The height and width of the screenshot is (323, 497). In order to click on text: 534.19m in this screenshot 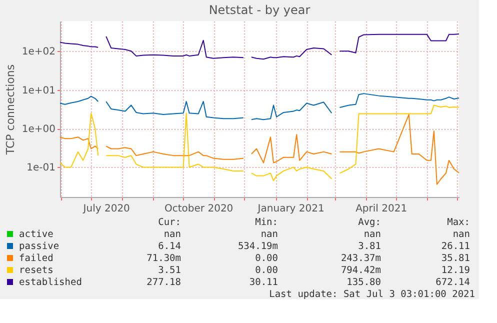, I will do `click(258, 246)`.